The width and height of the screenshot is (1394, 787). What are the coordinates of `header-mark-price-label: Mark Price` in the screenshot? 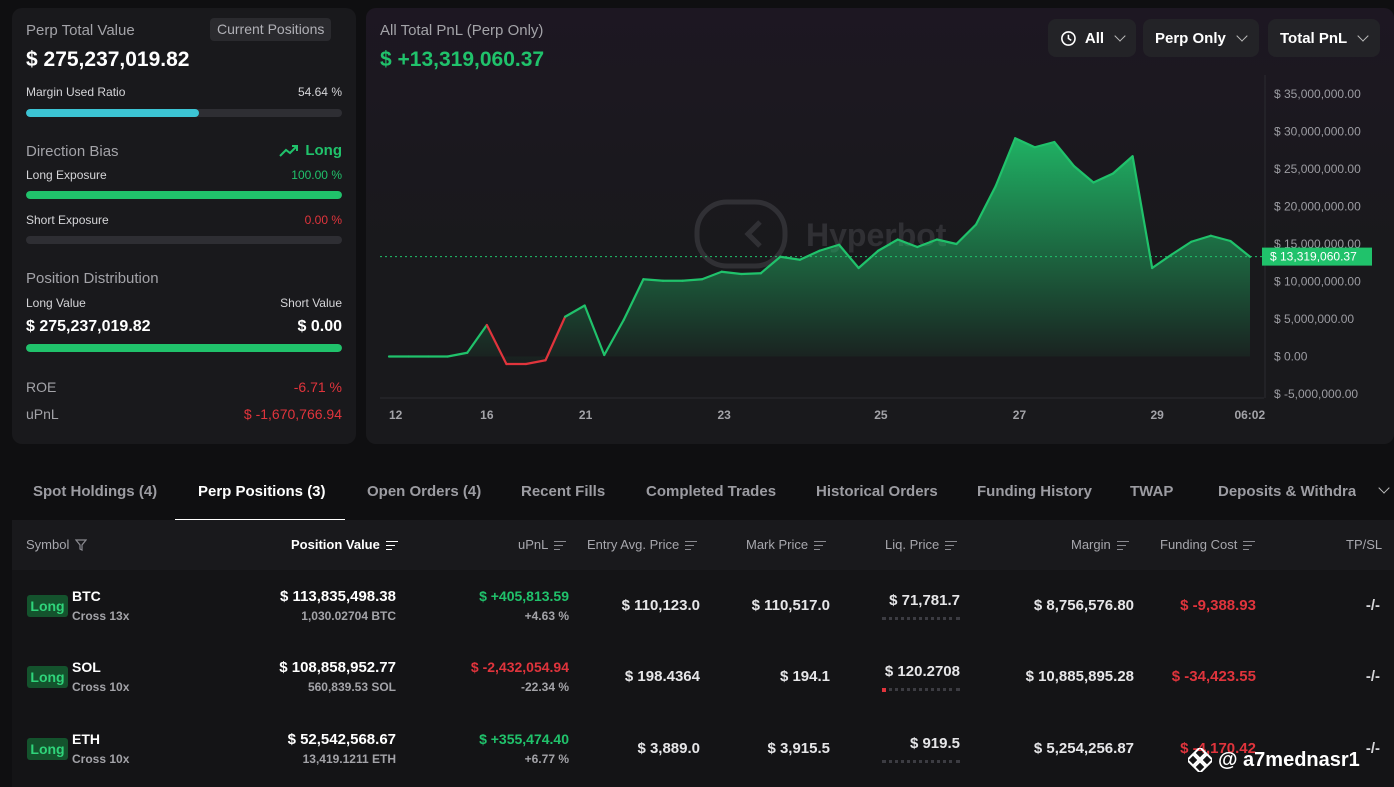 It's located at (777, 544).